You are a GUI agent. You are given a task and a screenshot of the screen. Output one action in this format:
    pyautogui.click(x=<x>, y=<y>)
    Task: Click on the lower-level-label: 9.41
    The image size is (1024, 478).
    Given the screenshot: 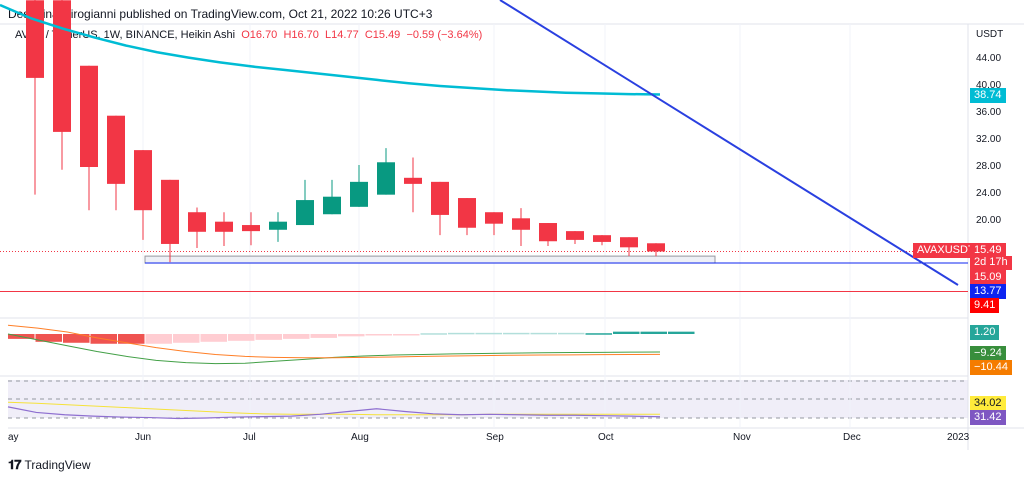 What is the action you would take?
    pyautogui.click(x=985, y=305)
    